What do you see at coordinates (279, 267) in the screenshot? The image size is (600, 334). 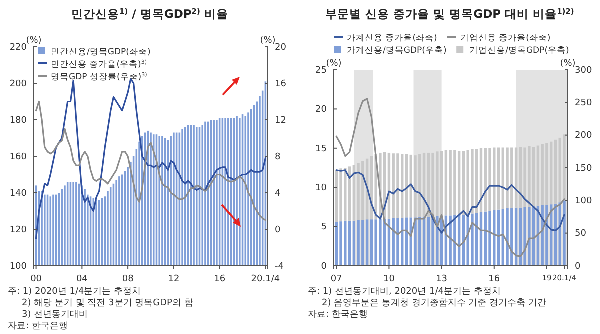 I see `y2-tick-label: -4` at bounding box center [279, 267].